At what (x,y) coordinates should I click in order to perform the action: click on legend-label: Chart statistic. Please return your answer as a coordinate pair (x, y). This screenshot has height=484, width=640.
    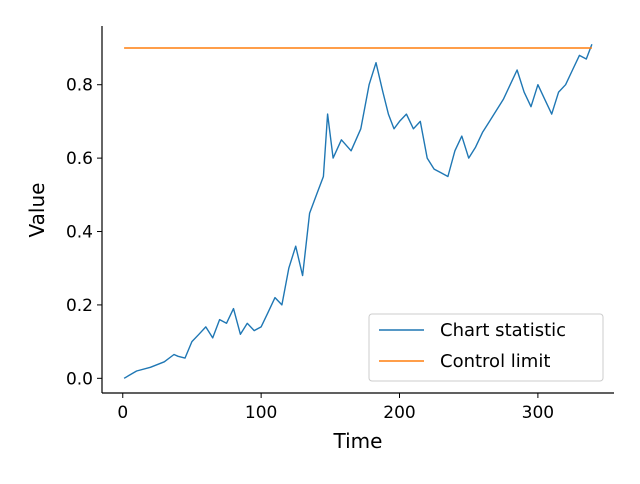
    Looking at the image, I should click on (503, 330).